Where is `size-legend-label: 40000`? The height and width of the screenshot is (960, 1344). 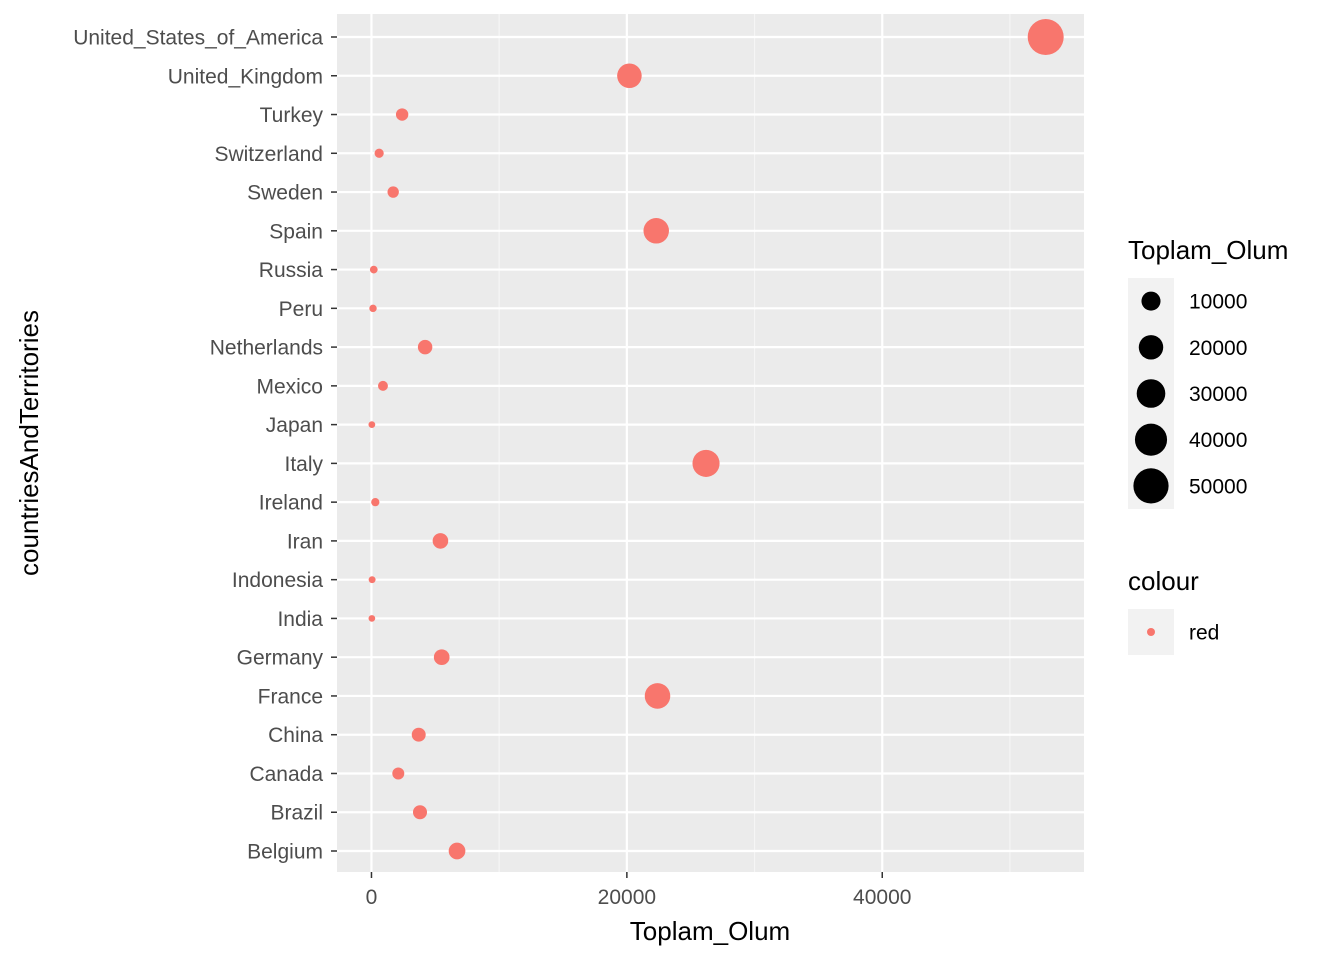
size-legend-label: 40000 is located at coordinates (1218, 440).